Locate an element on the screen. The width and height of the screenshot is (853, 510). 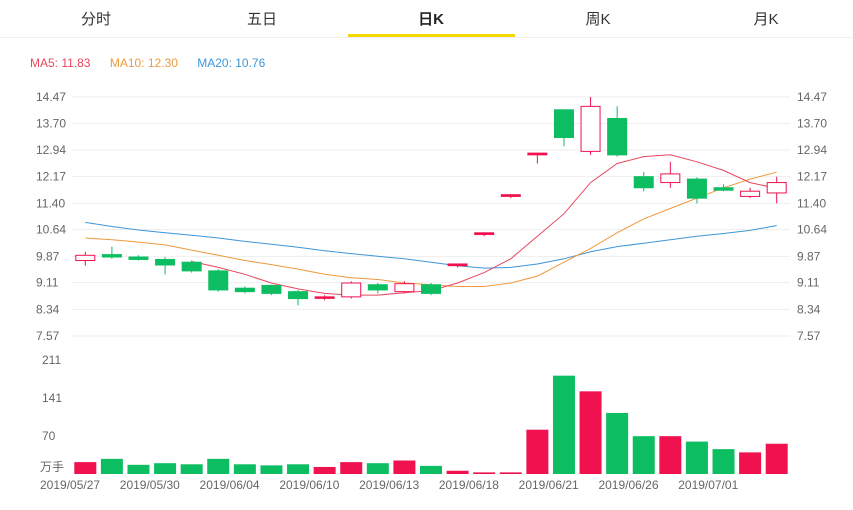
volume-tick: 70 is located at coordinates (49, 436).